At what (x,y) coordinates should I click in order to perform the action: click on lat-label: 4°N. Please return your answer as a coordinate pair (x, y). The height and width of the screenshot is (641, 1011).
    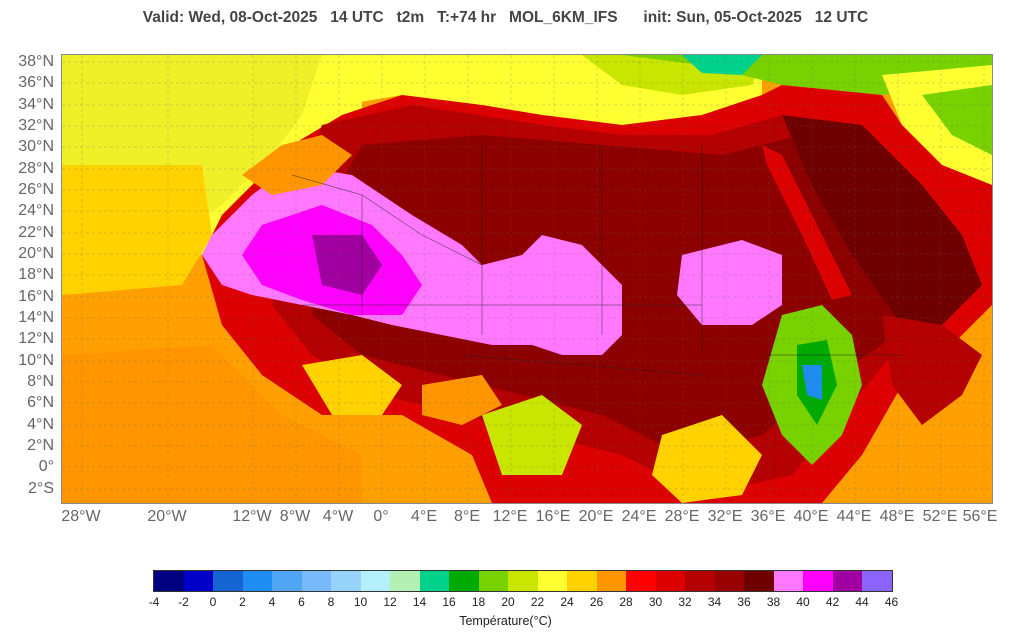
    Looking at the image, I should click on (40, 424).